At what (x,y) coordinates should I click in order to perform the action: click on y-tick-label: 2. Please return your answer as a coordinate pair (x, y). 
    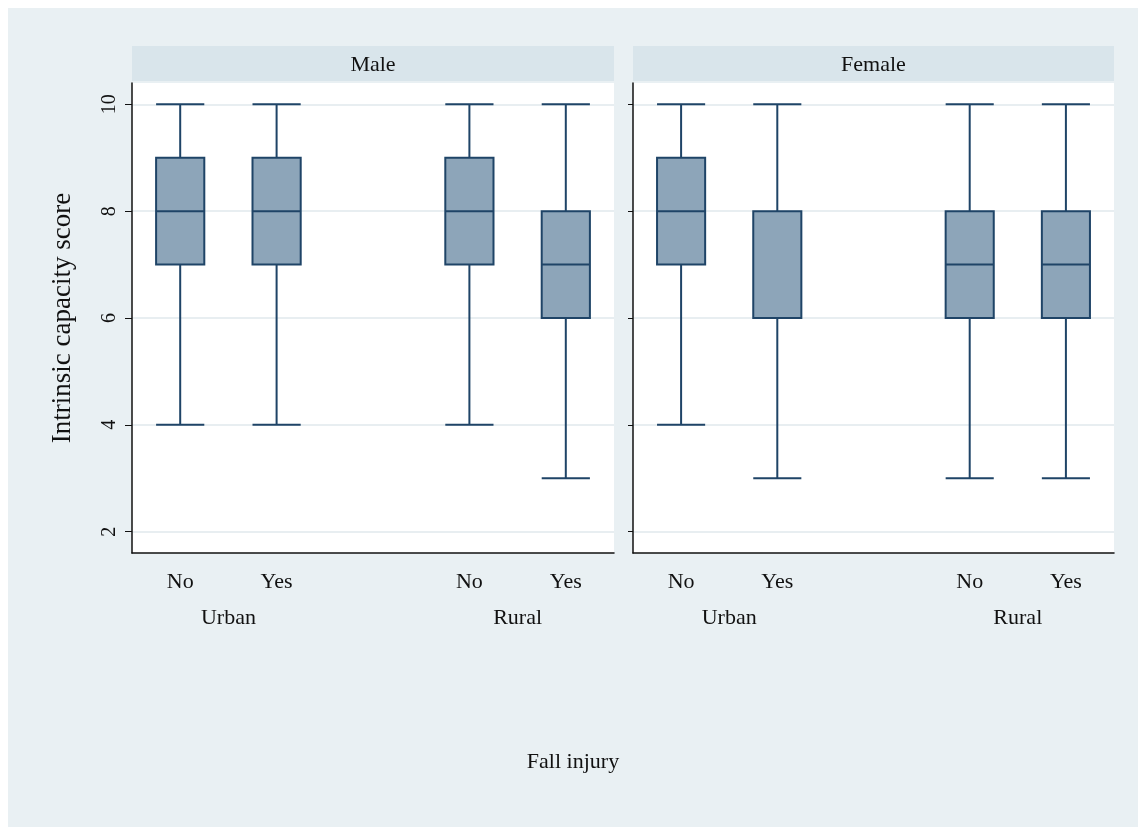
    Looking at the image, I should click on (108, 531).